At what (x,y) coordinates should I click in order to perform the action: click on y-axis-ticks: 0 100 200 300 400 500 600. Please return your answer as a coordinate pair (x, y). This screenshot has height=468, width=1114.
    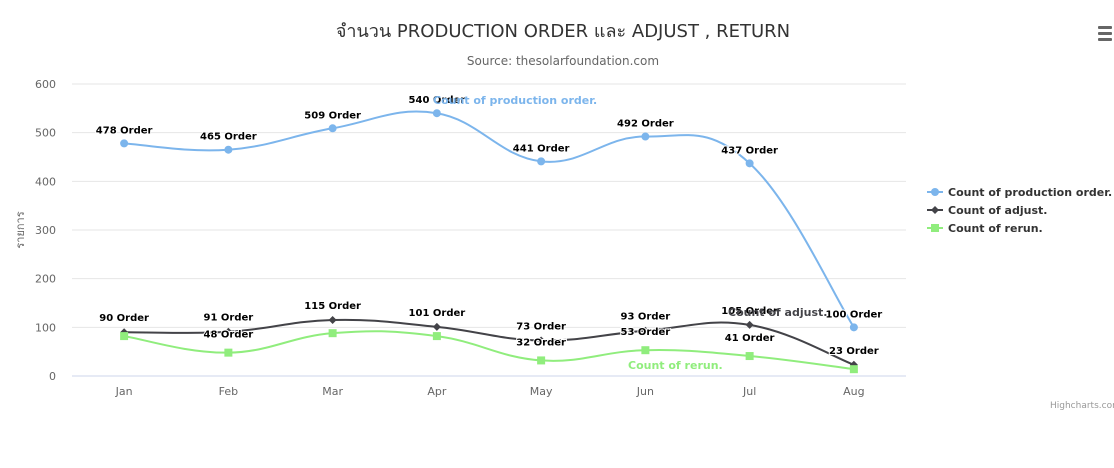
    Looking at the image, I should click on (45, 230).